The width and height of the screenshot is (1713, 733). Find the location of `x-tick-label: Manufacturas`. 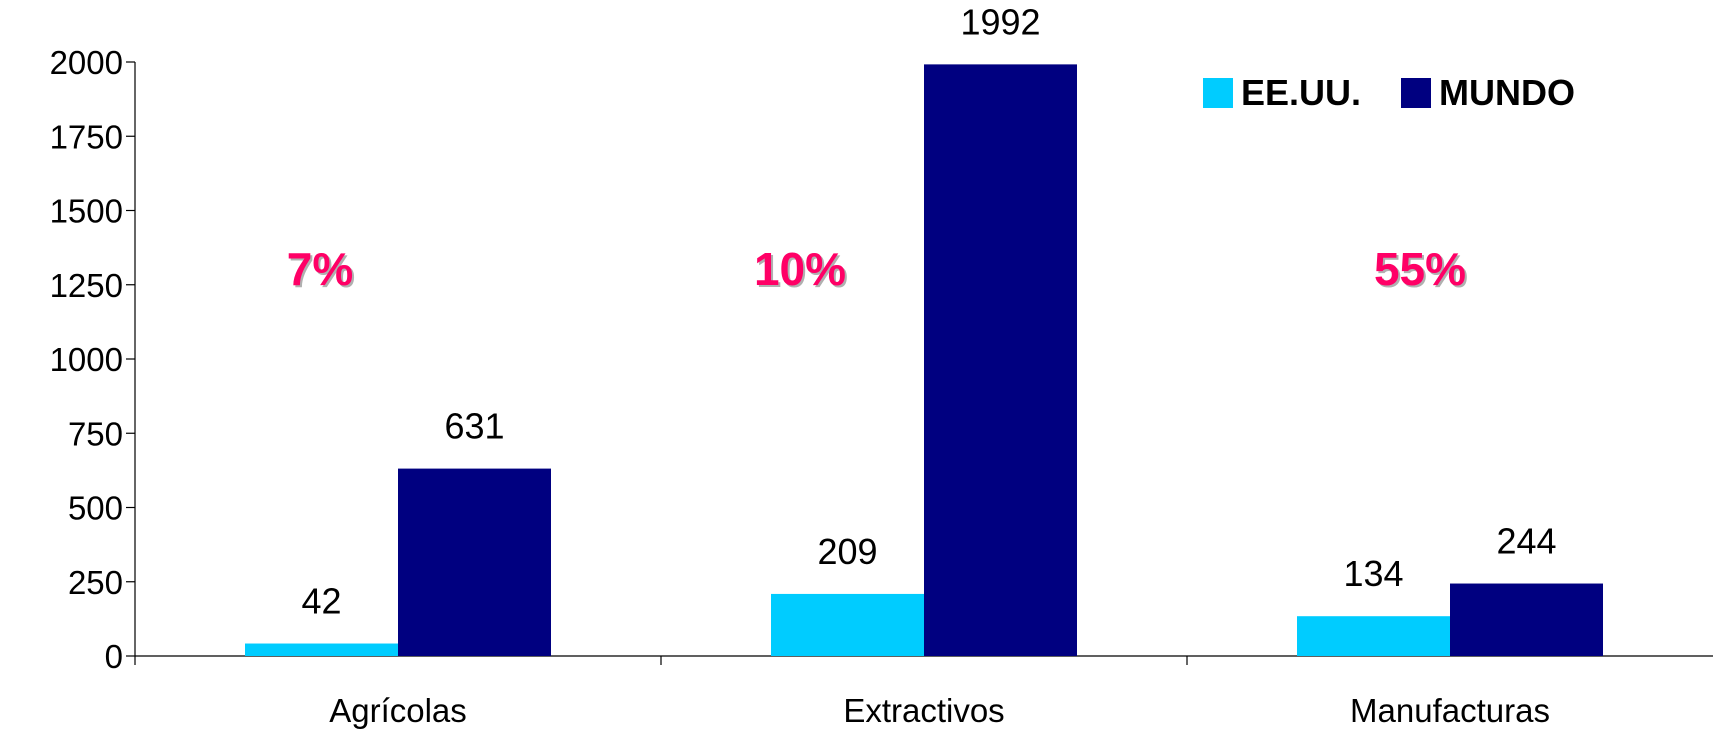

x-tick-label: Manufacturas is located at coordinates (1450, 710).